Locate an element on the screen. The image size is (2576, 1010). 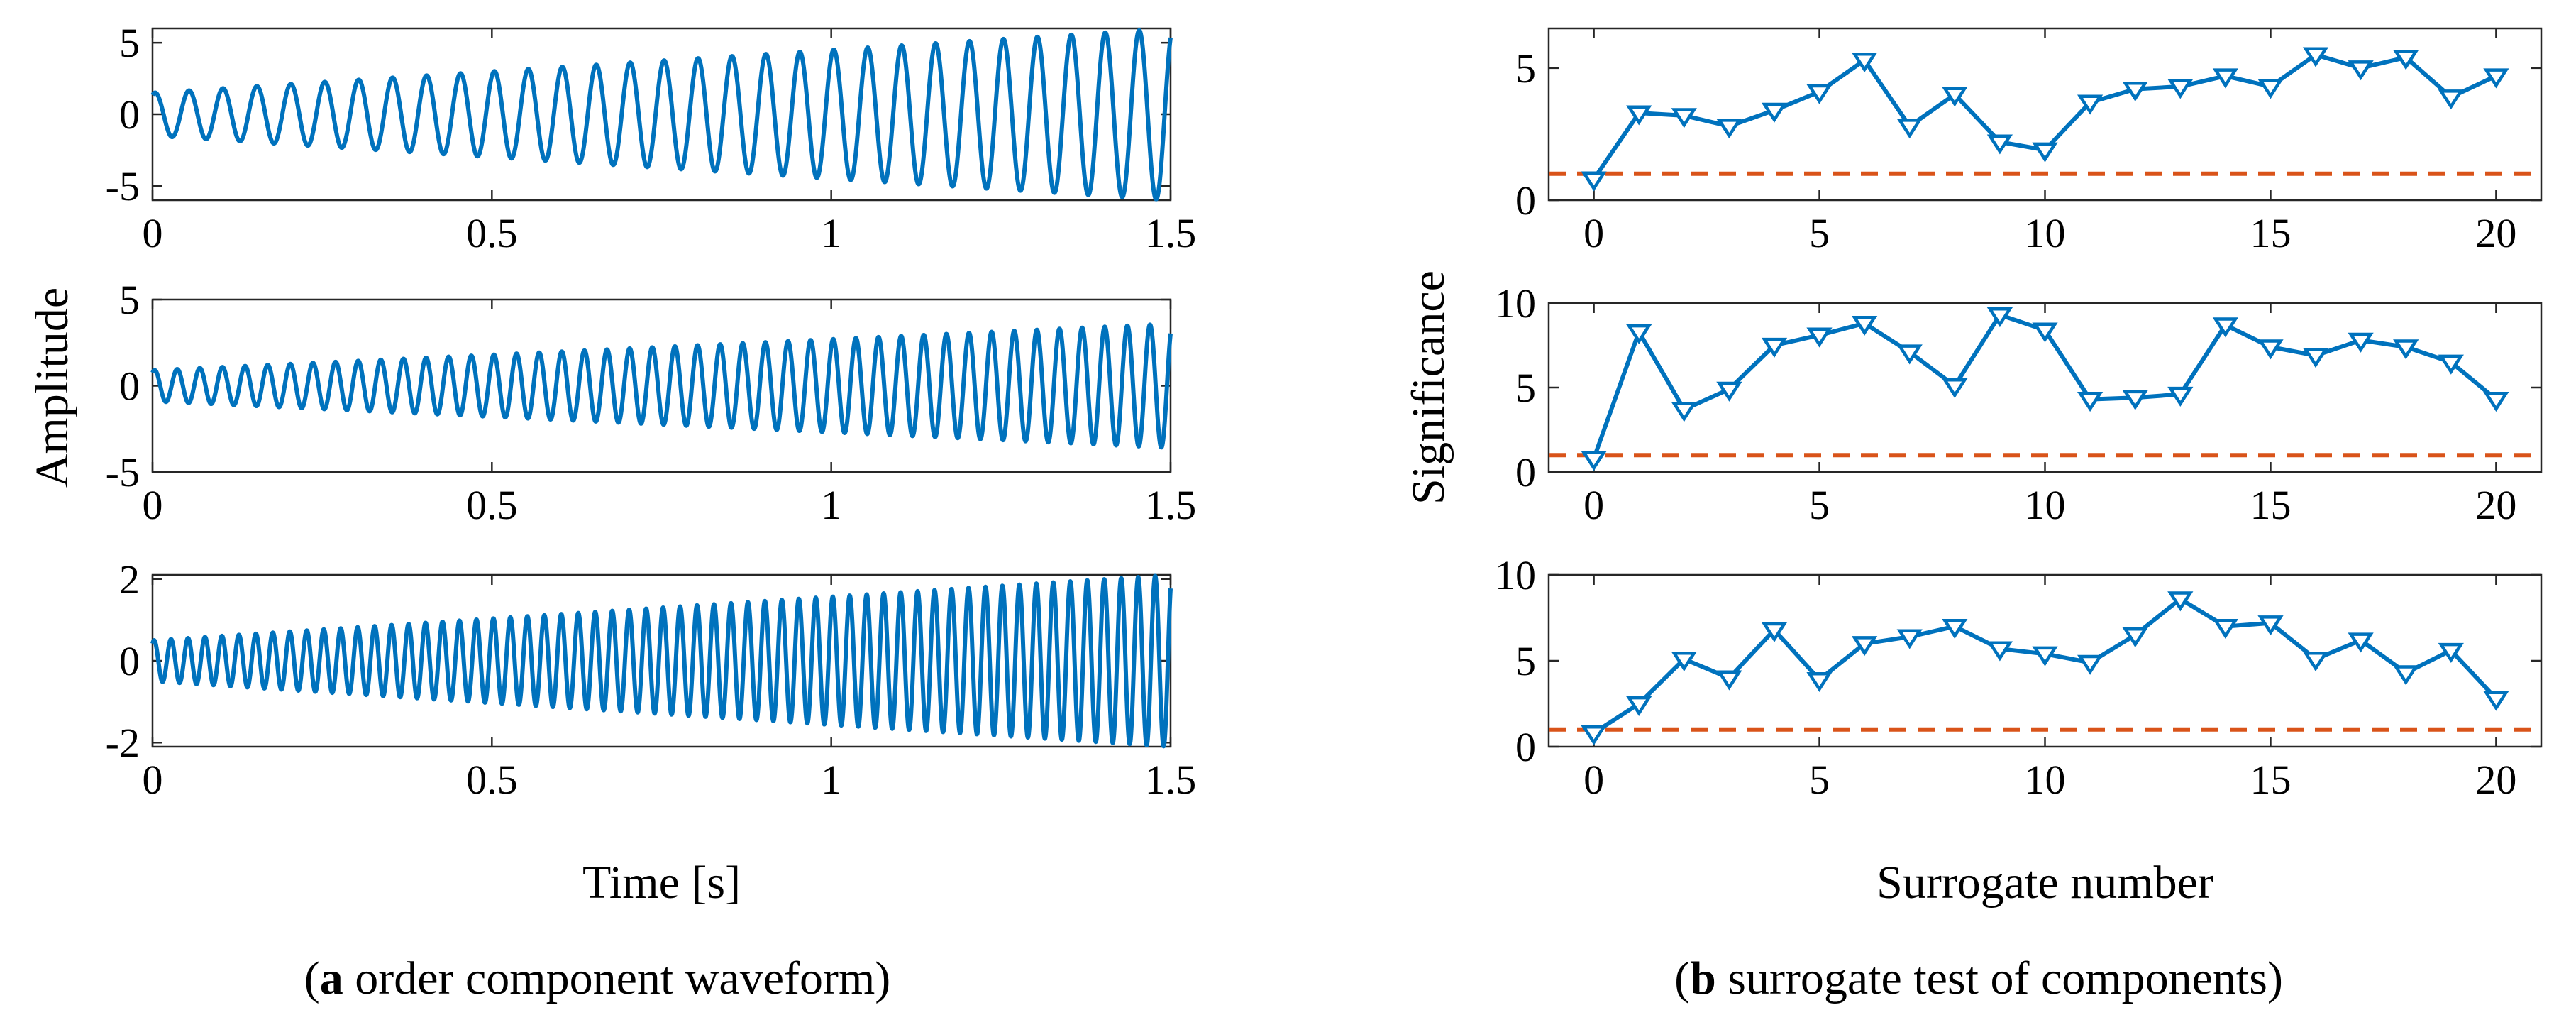
caption-b: (b surrogate test of components) is located at coordinates (1978, 978).